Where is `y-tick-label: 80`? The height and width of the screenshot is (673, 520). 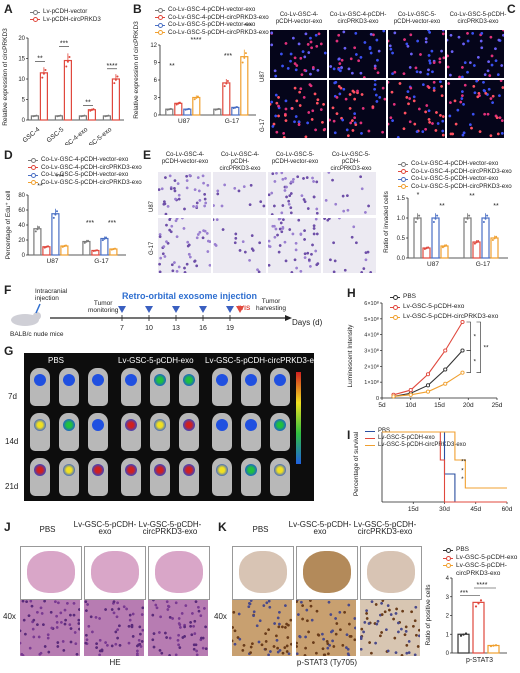 y-tick-label: 80 is located at coordinates (21, 196).